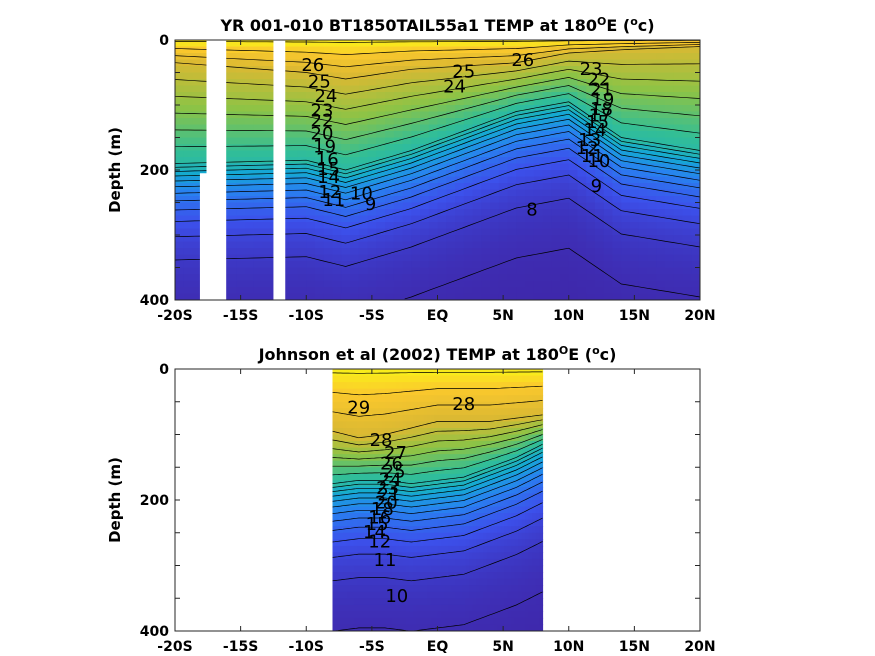 The height and width of the screenshot is (656, 875). Describe the element at coordinates (381, 440) in the screenshot. I see `contour-label: 28` at that location.